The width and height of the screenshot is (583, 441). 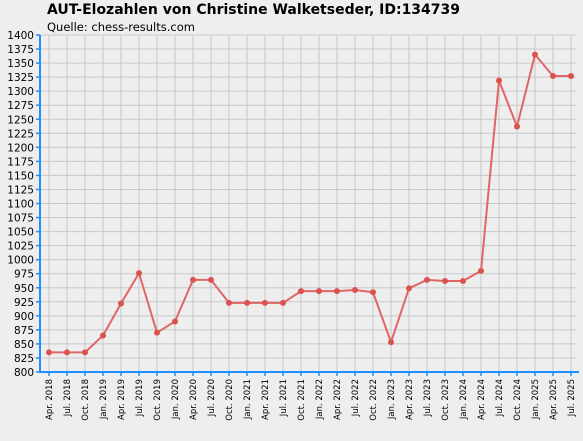 I want to click on x-tick-label: Jul. 2025, so click(x=572, y=398).